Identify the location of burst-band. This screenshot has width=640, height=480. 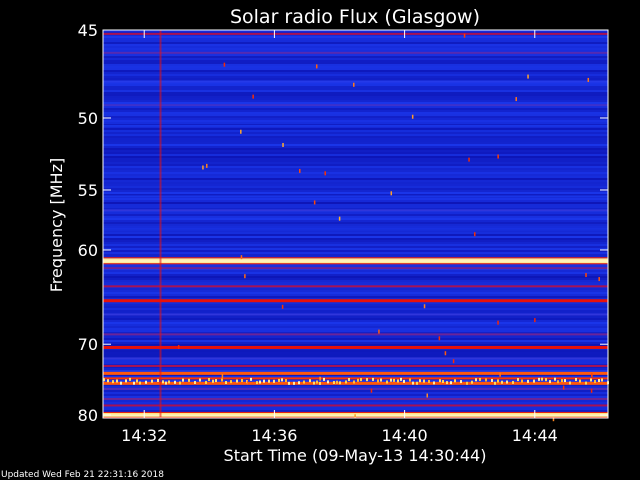
(356, 381).